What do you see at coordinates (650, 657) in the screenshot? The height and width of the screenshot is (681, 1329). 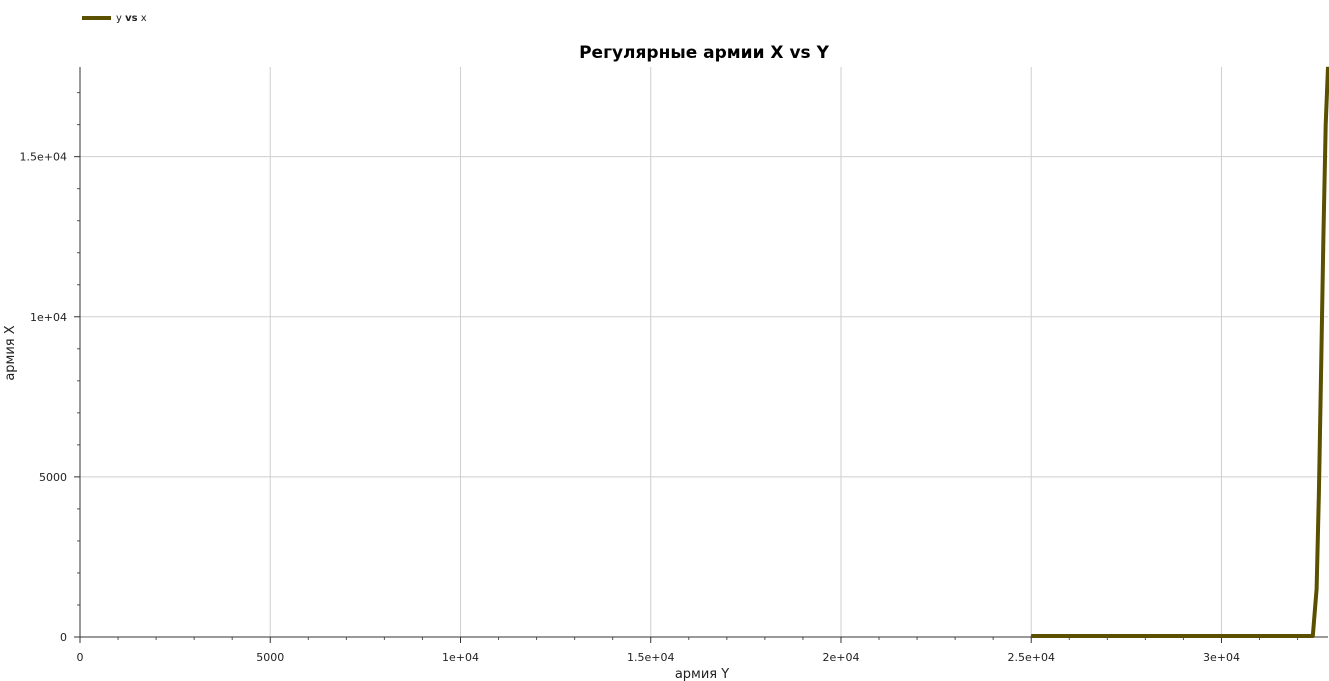 I see `x-tick-label: 1.5e+04` at bounding box center [650, 657].